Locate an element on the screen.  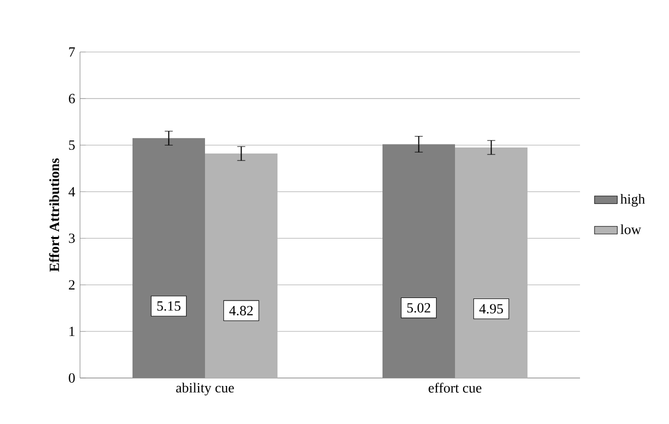
data-label: 5.02 is located at coordinates (418, 308).